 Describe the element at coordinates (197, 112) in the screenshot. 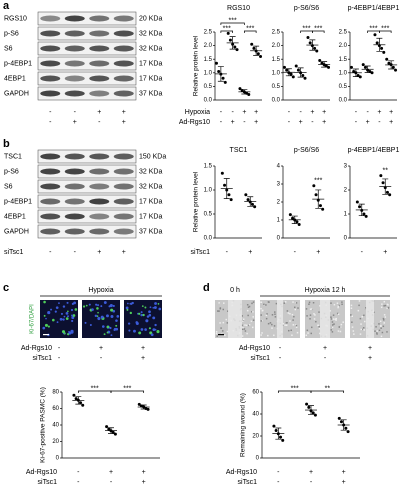

I see `condition-name: Hypoxia` at that location.